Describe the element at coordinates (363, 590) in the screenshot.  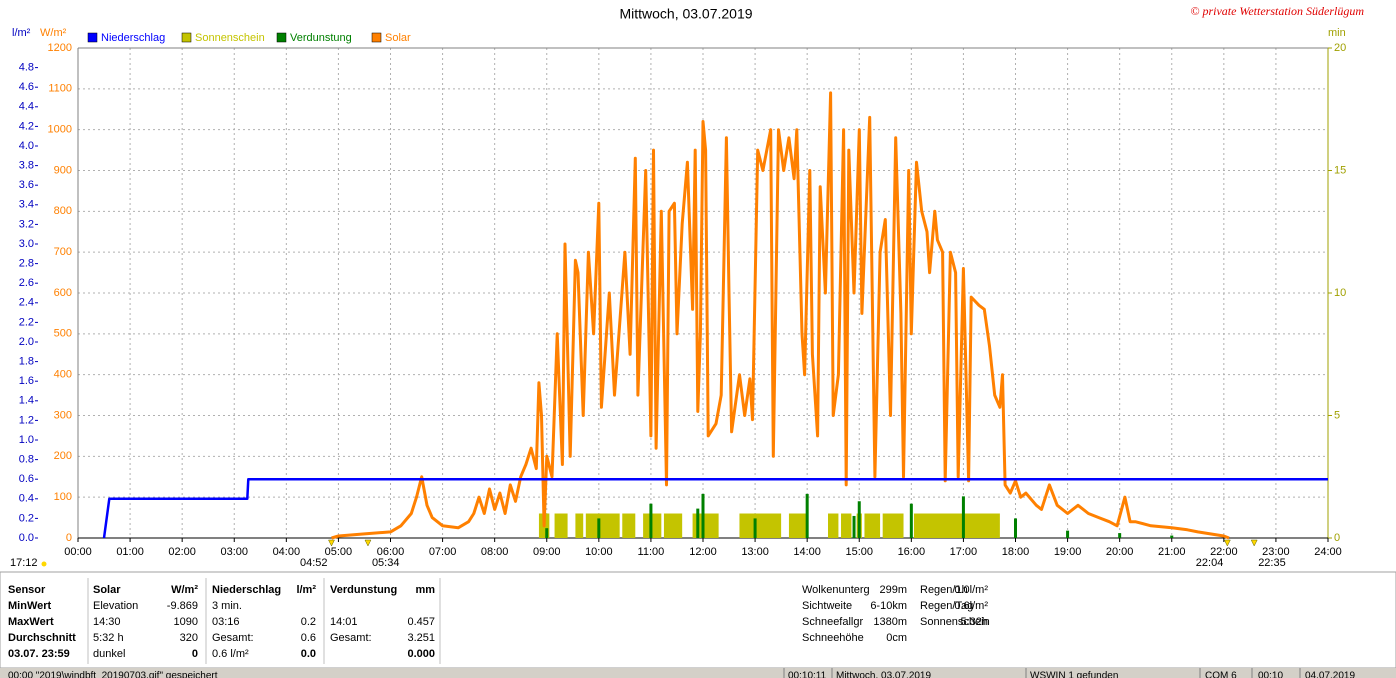
I see `stats-header: Verdunstung` at that location.